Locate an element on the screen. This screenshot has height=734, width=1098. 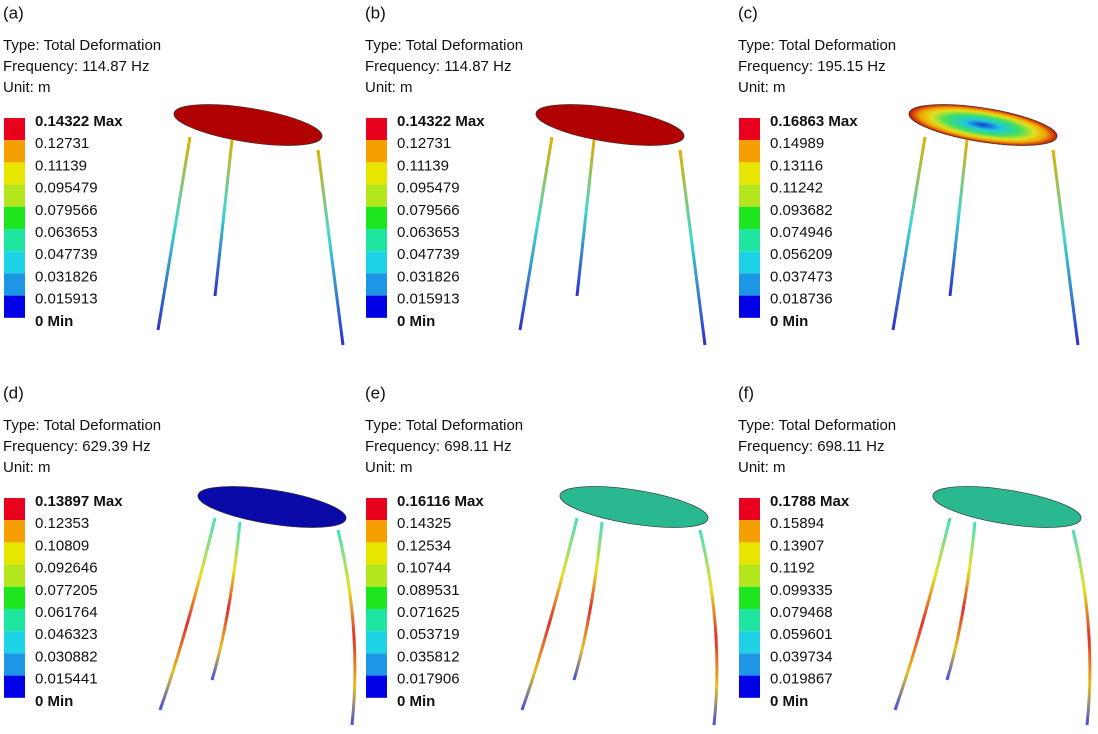
legend-label: 0.056209 is located at coordinates (801, 254).